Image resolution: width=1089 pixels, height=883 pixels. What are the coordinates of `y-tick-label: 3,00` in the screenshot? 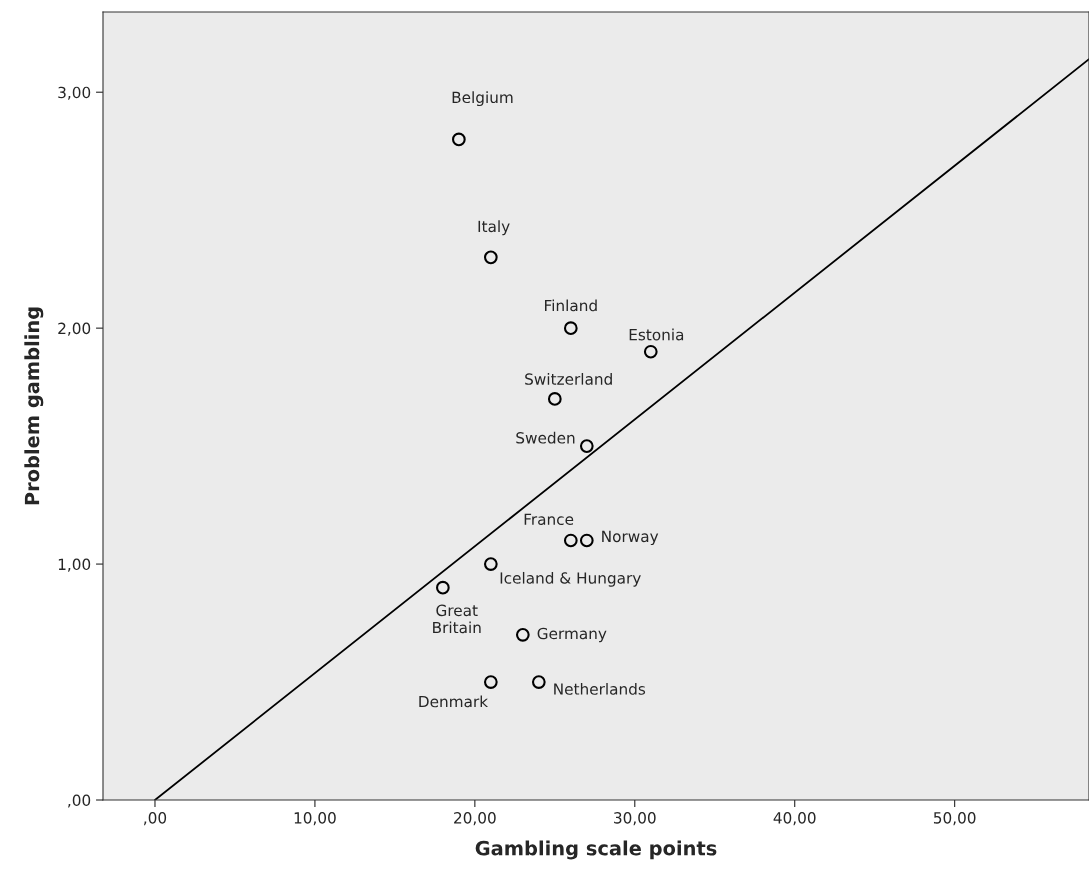 It's located at (74, 93).